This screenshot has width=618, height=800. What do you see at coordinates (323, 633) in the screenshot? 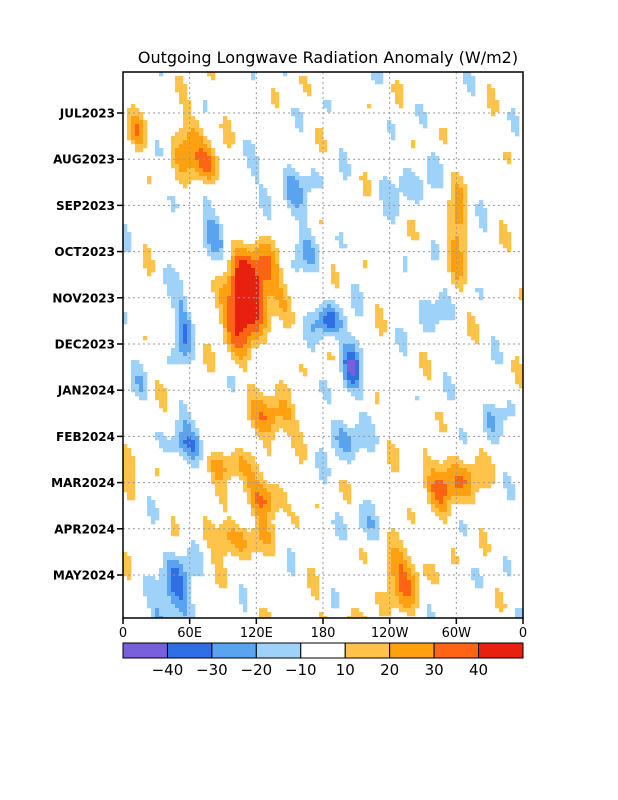
I see `x-tick-label: 180` at bounding box center [323, 633].